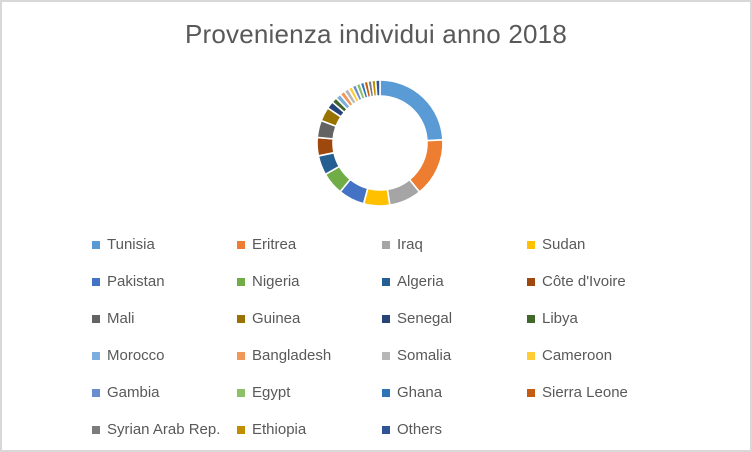 This screenshot has width=752, height=452. Describe the element at coordinates (386, 355) in the screenshot. I see `legend-marker-somalia` at that location.